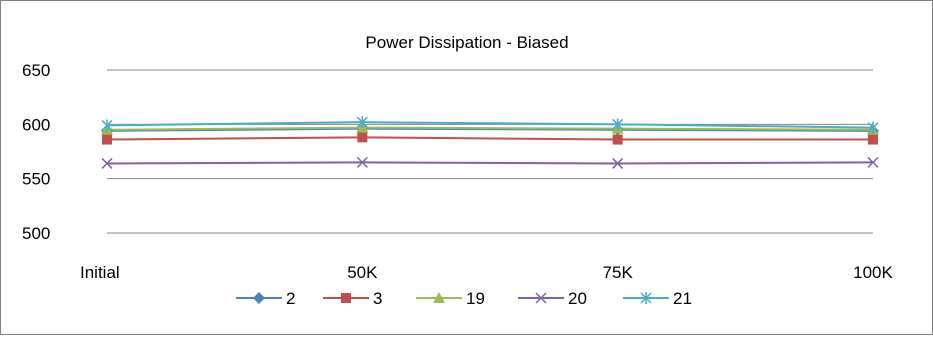 The width and height of the screenshot is (933, 340). I want to click on legend-item-19: 19, so click(450, 298).